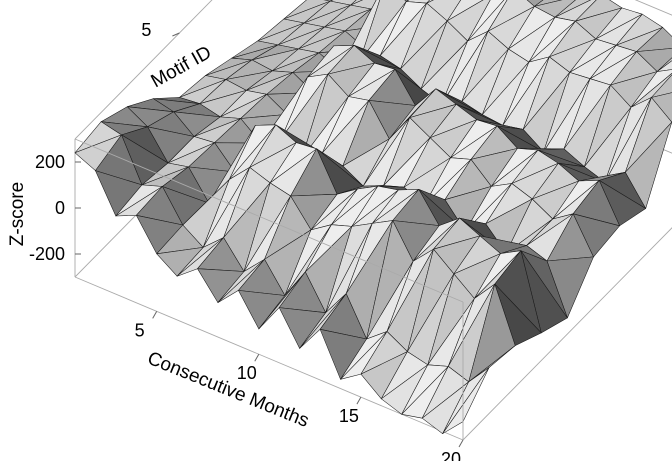  What do you see at coordinates (60, 208) in the screenshot?
I see `z-tick-label: 0` at bounding box center [60, 208].